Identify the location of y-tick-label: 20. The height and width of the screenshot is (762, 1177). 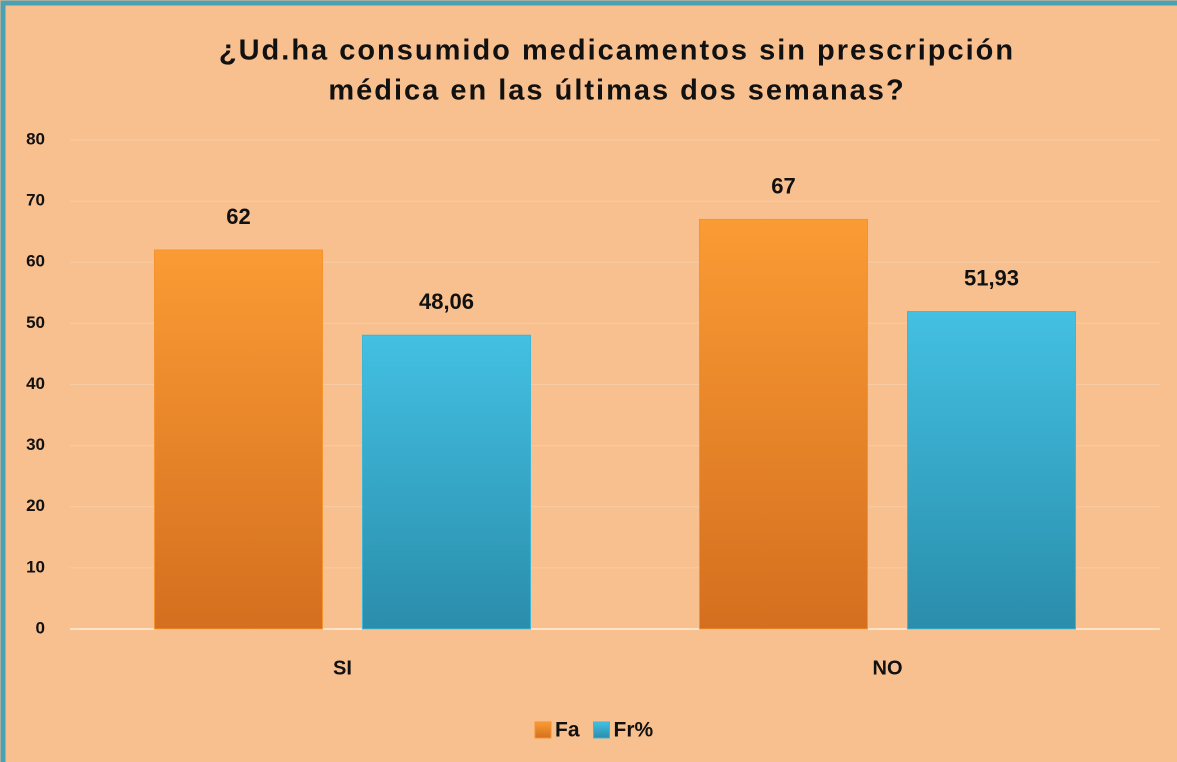
(35, 505).